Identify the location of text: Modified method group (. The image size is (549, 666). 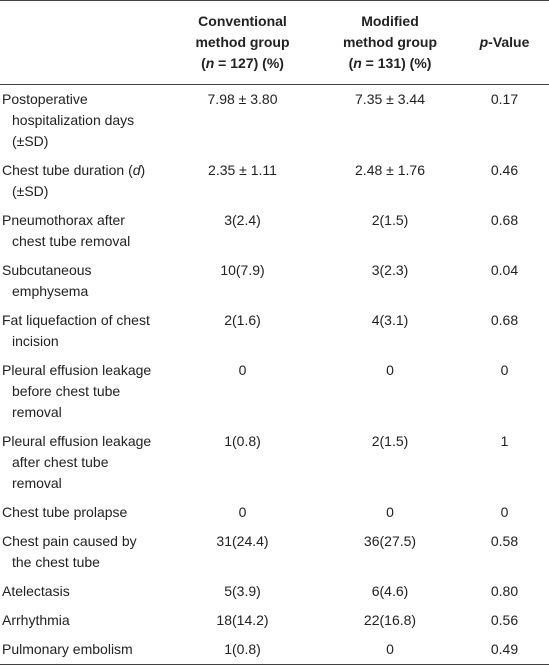
(390, 42).